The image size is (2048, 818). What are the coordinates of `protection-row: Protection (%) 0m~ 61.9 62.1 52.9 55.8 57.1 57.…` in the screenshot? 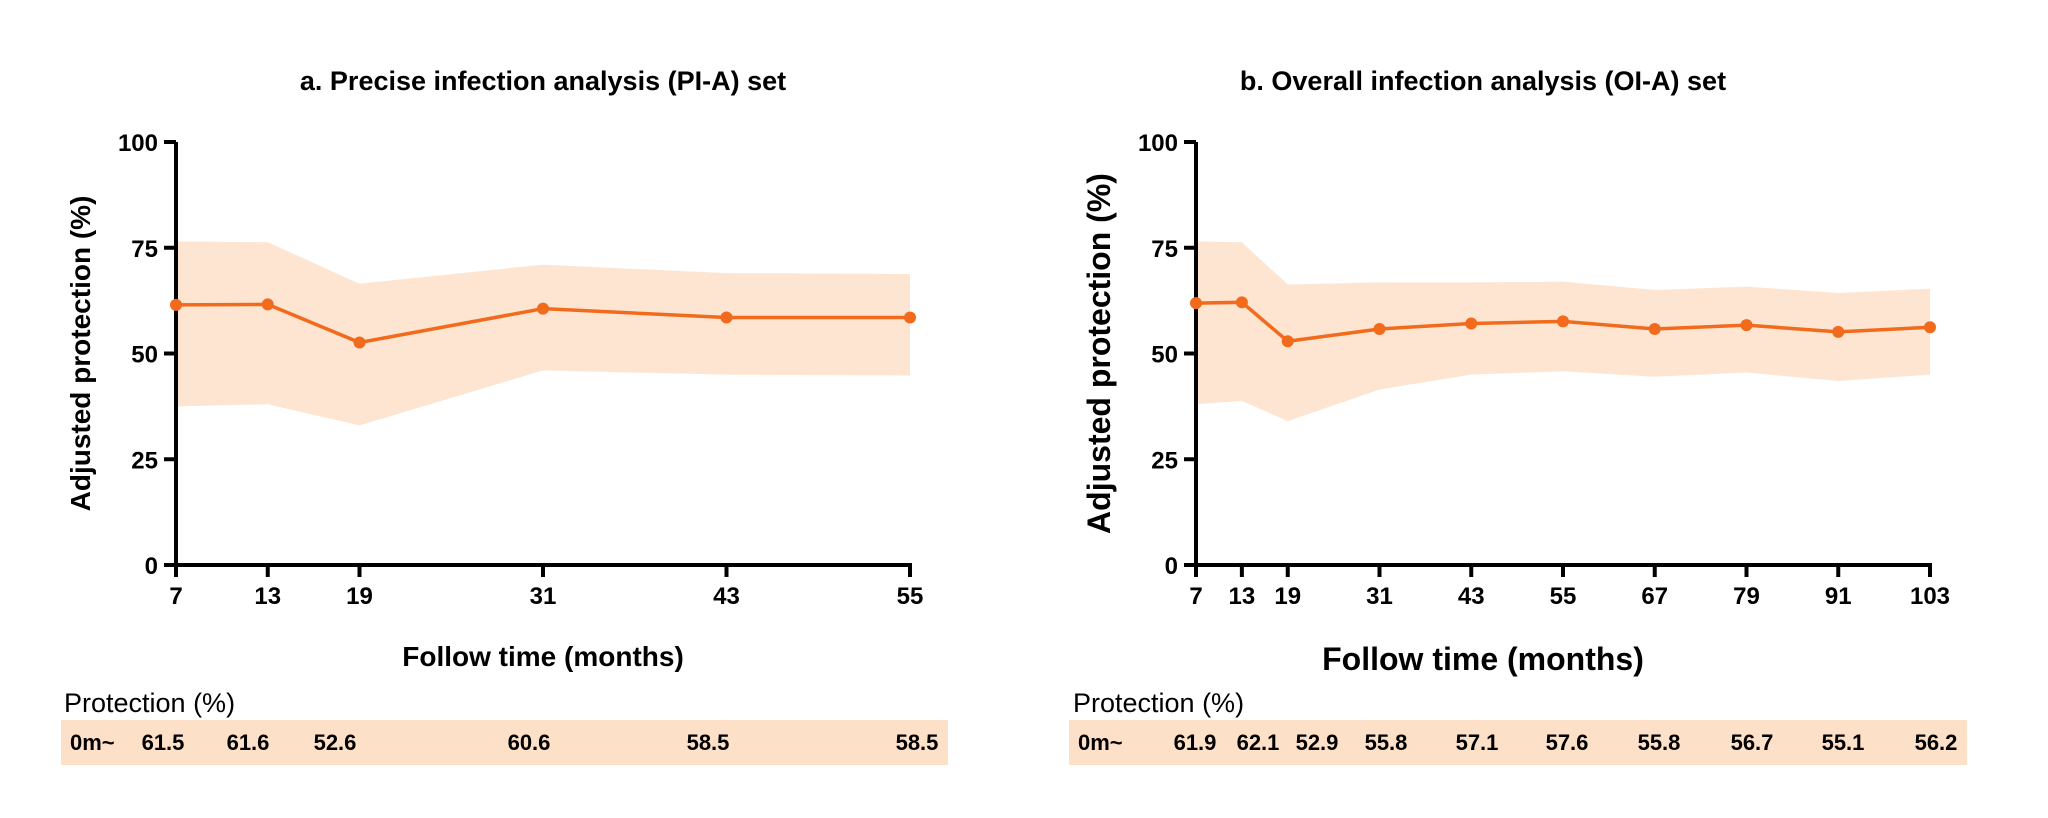 It's located at (1518, 726).